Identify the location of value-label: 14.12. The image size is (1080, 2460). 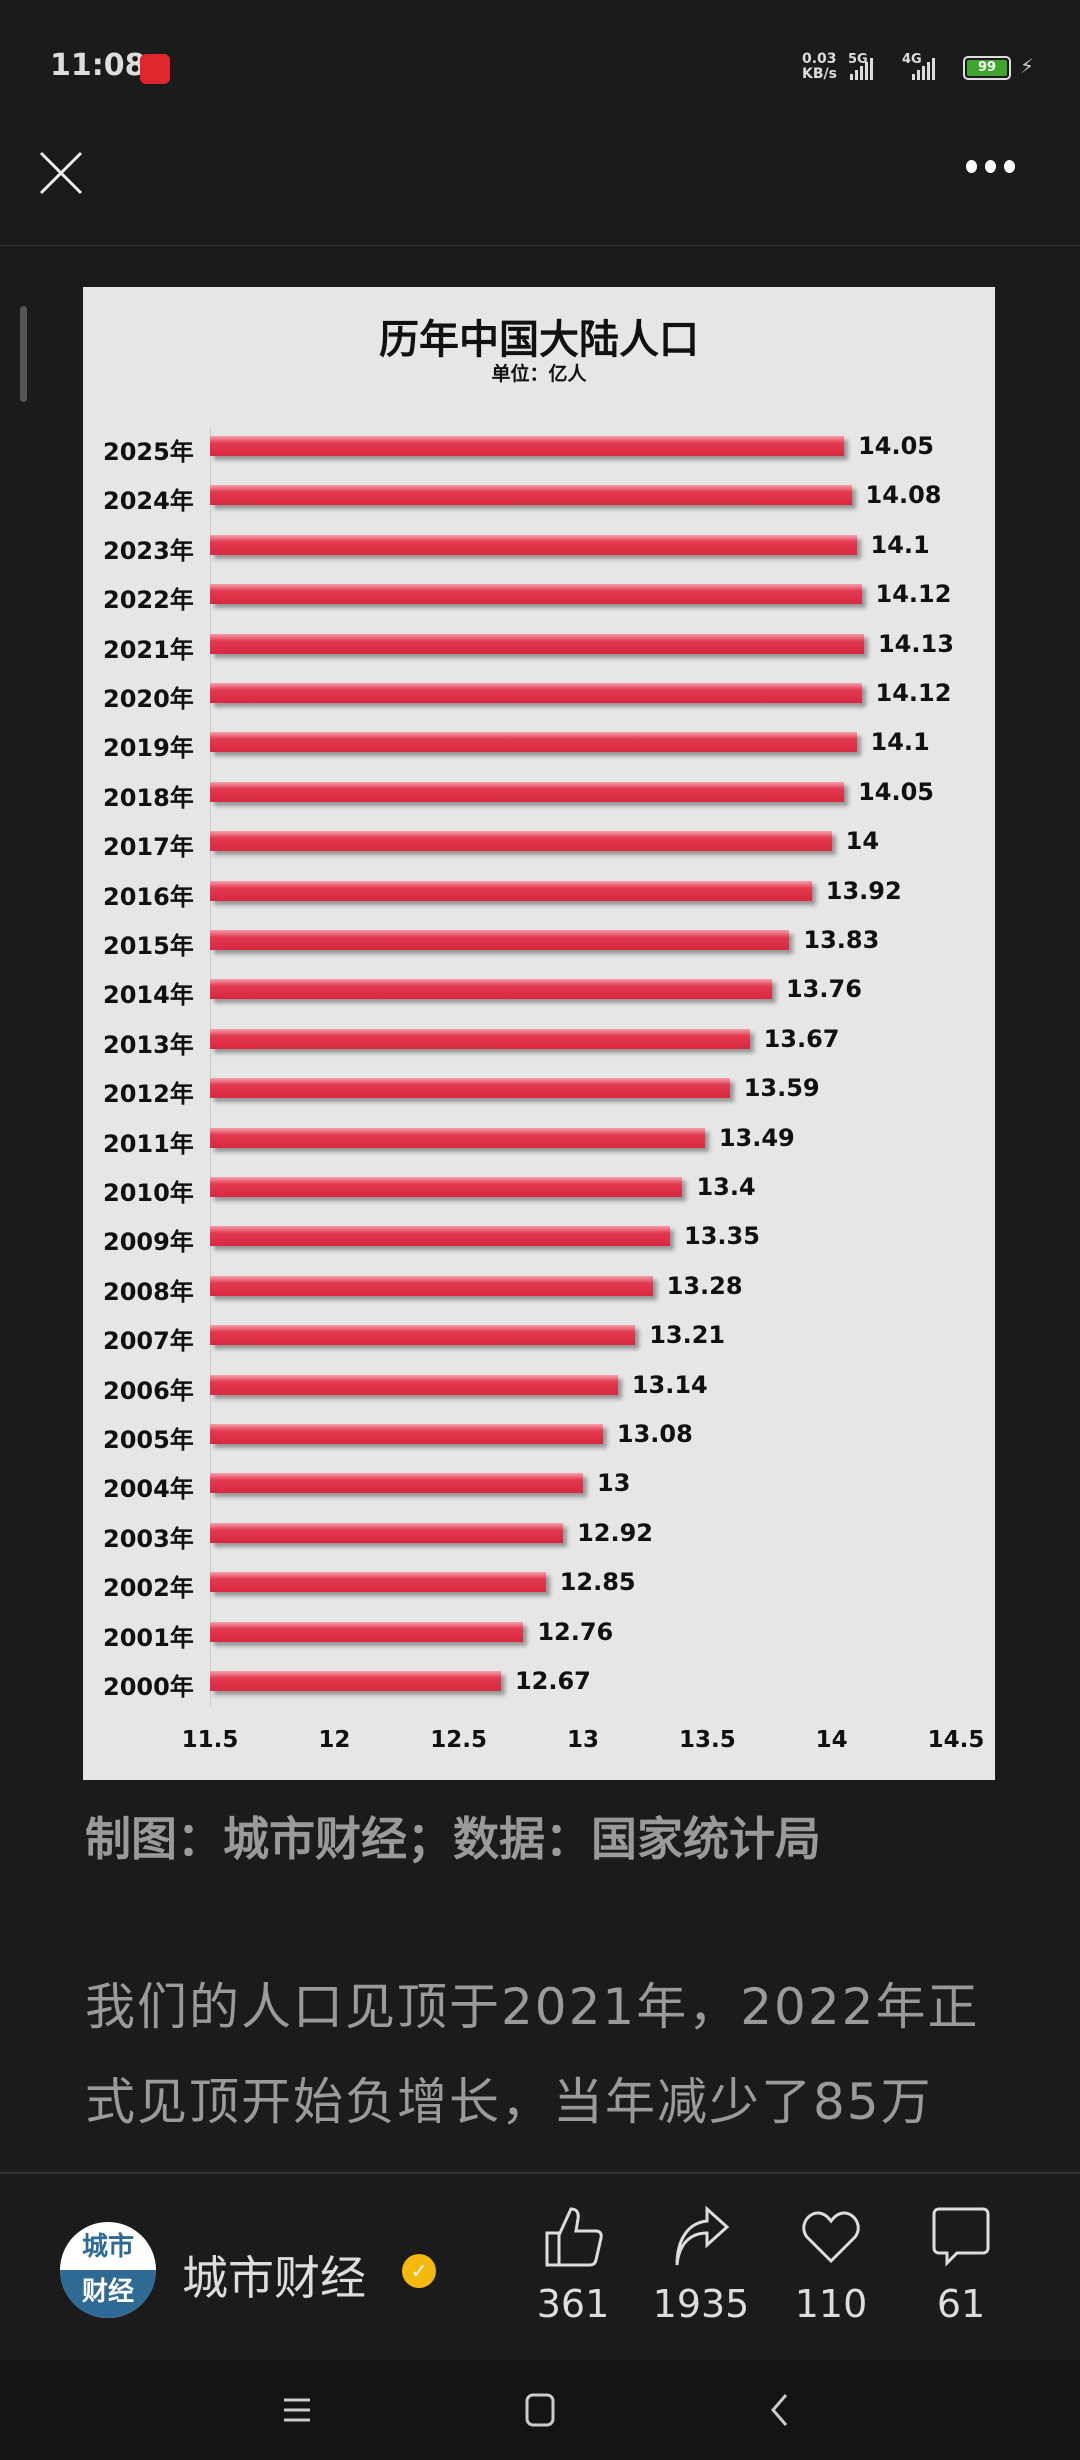
(913, 693).